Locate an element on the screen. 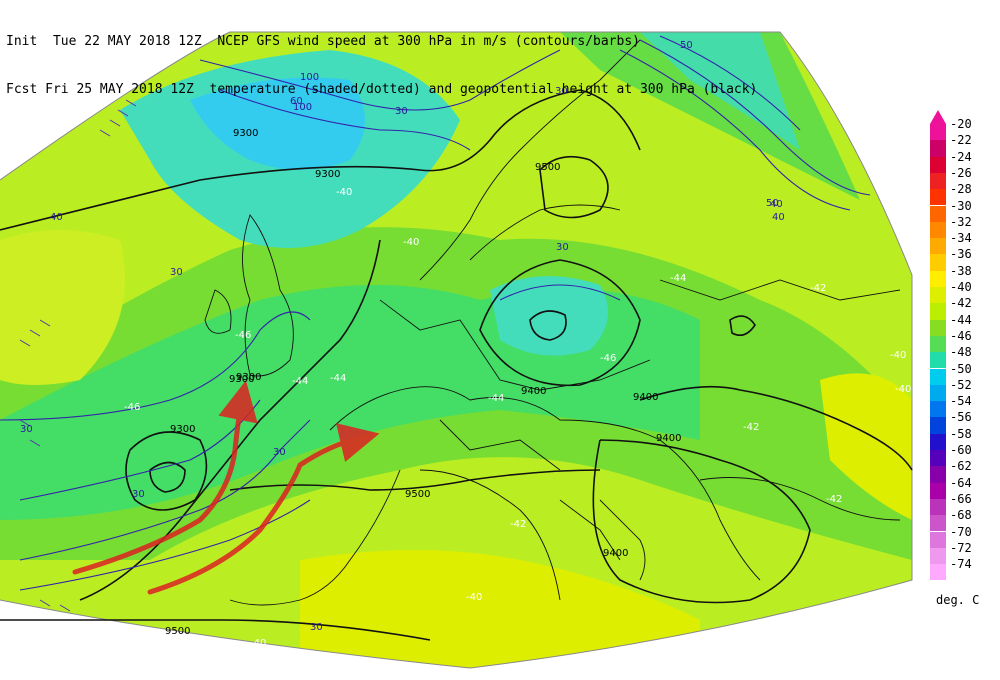 The image size is (1000, 680). legend-tick-label: -36 is located at coordinates (961, 254).